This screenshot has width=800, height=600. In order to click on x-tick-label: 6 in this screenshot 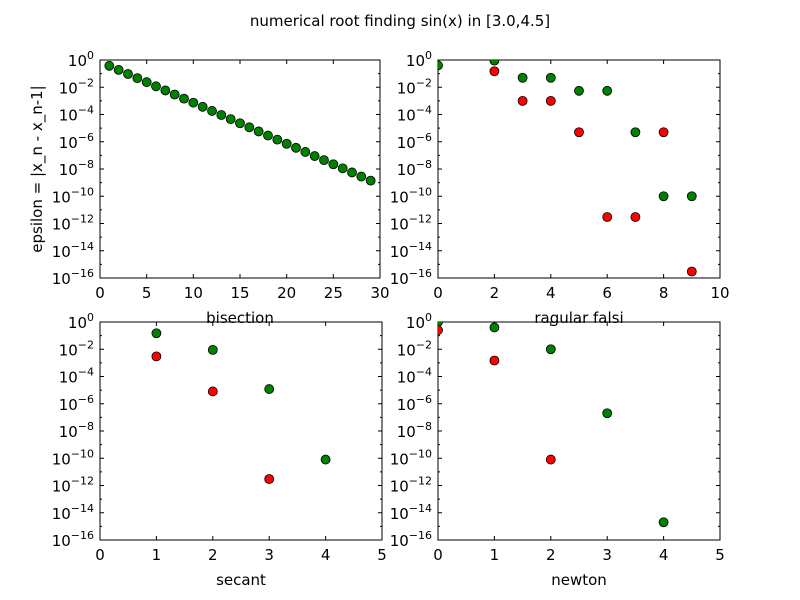, I will do `click(607, 293)`.